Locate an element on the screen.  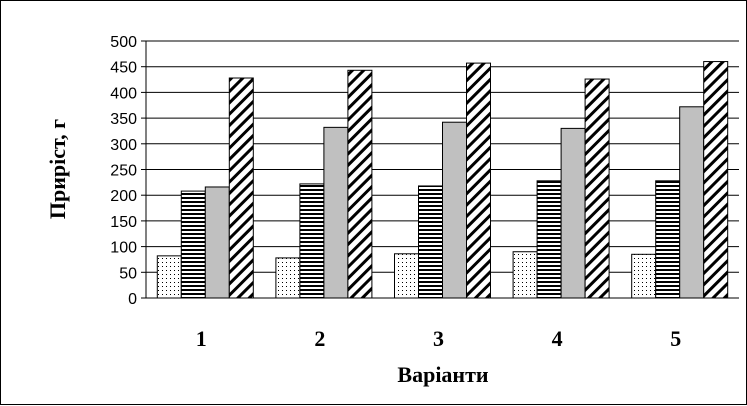
y-tick-label: 300 is located at coordinates (123, 145).